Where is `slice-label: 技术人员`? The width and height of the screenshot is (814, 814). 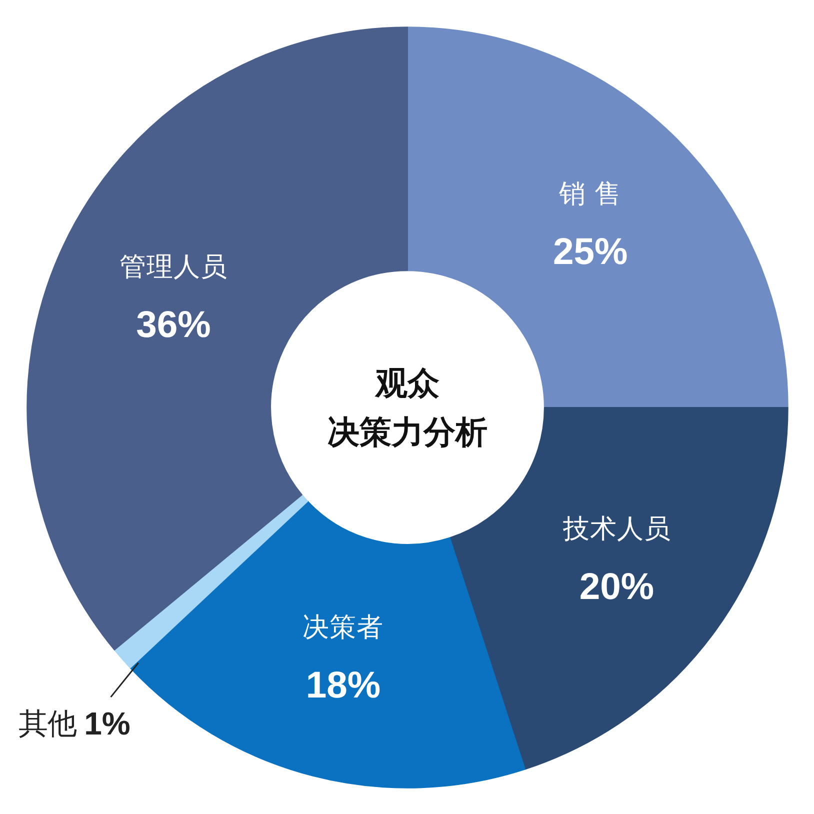 slice-label: 技术人员 is located at coordinates (616, 529).